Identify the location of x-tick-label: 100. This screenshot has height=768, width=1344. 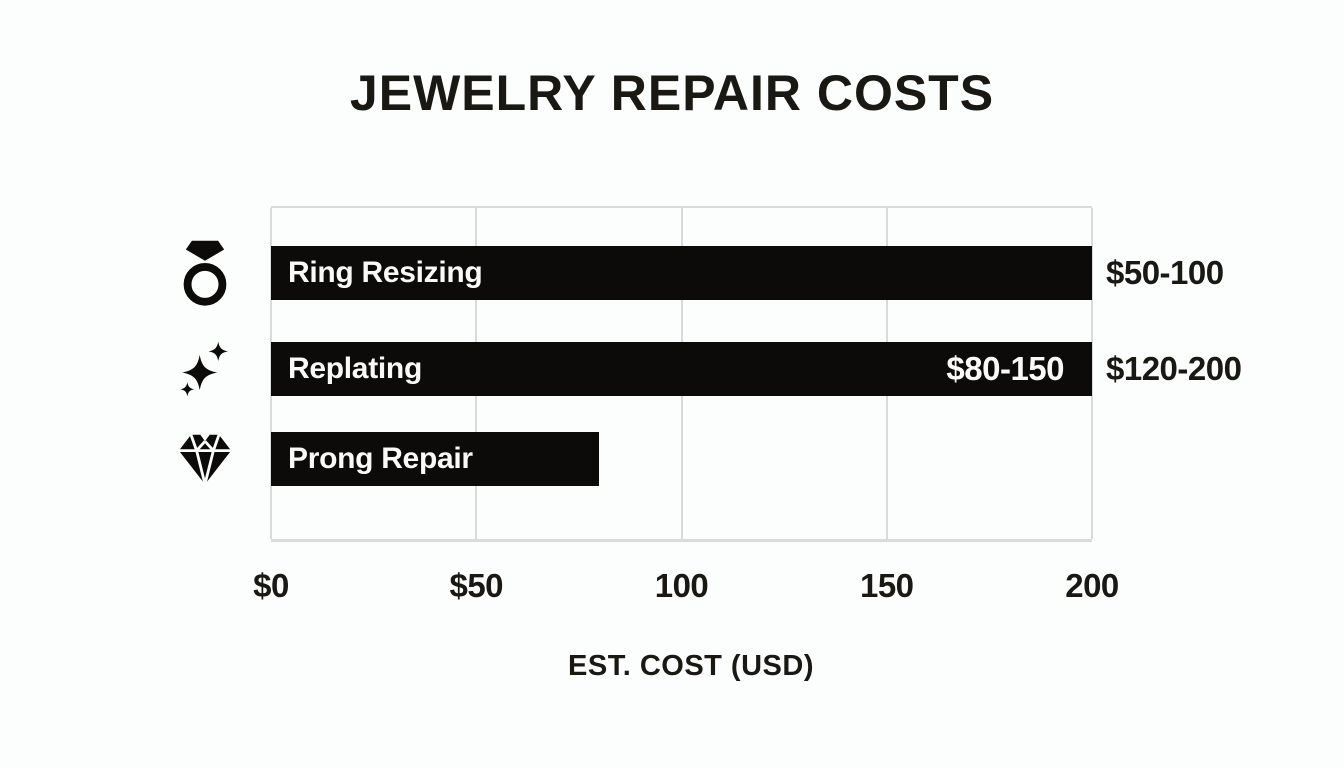
(681, 585).